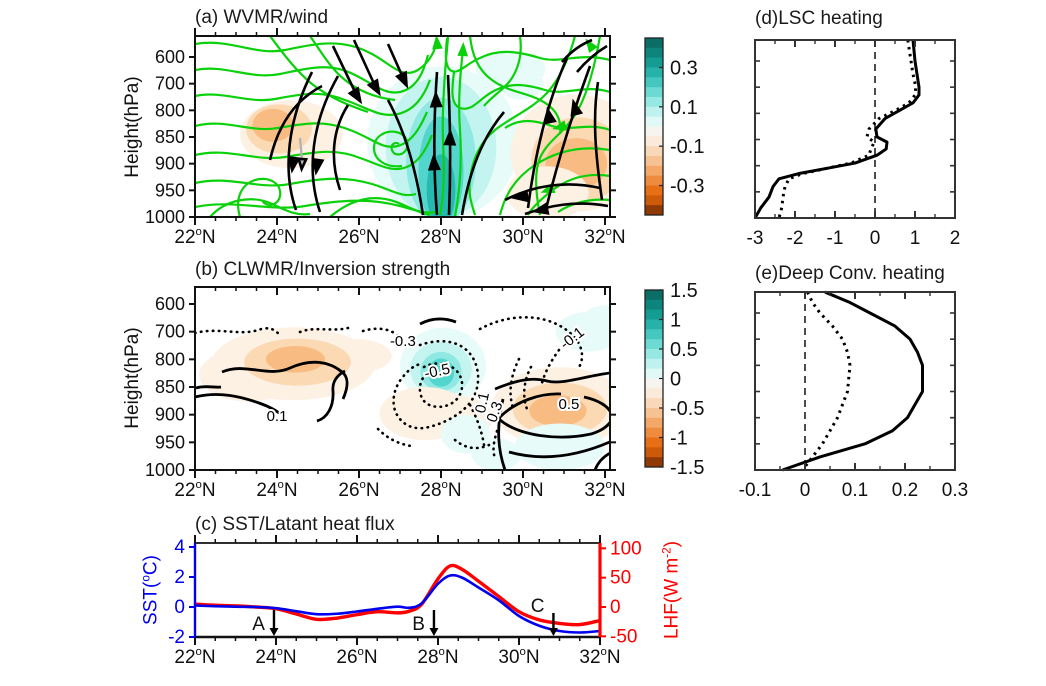  What do you see at coordinates (170, 190) in the screenshot?
I see `y-tick-label: 950` at bounding box center [170, 190].